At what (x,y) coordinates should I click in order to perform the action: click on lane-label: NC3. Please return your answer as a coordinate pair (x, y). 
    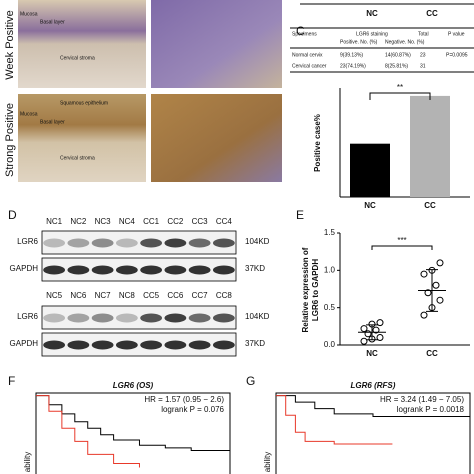
    Looking at the image, I should click on (103, 221).